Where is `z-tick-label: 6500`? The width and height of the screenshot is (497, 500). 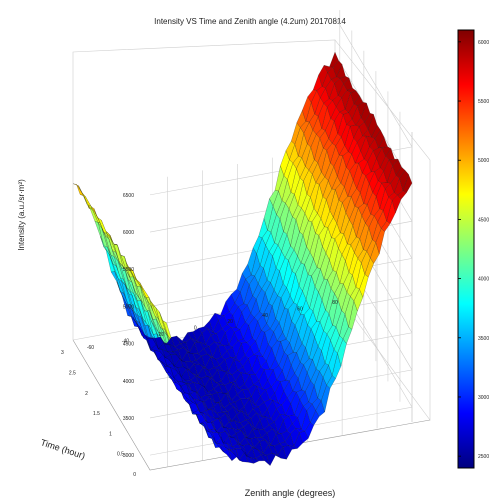 z-tick-label: 6500 is located at coordinates (128, 196).